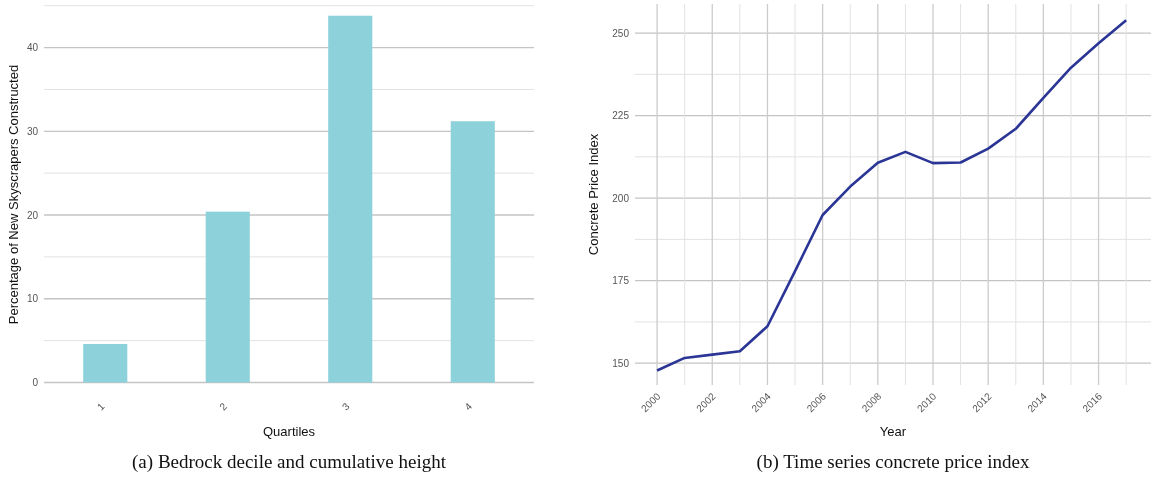 Image resolution: width=1157 pixels, height=485 pixels. What do you see at coordinates (32, 299) in the screenshot?
I see `y-tick-label: 10` at bounding box center [32, 299].